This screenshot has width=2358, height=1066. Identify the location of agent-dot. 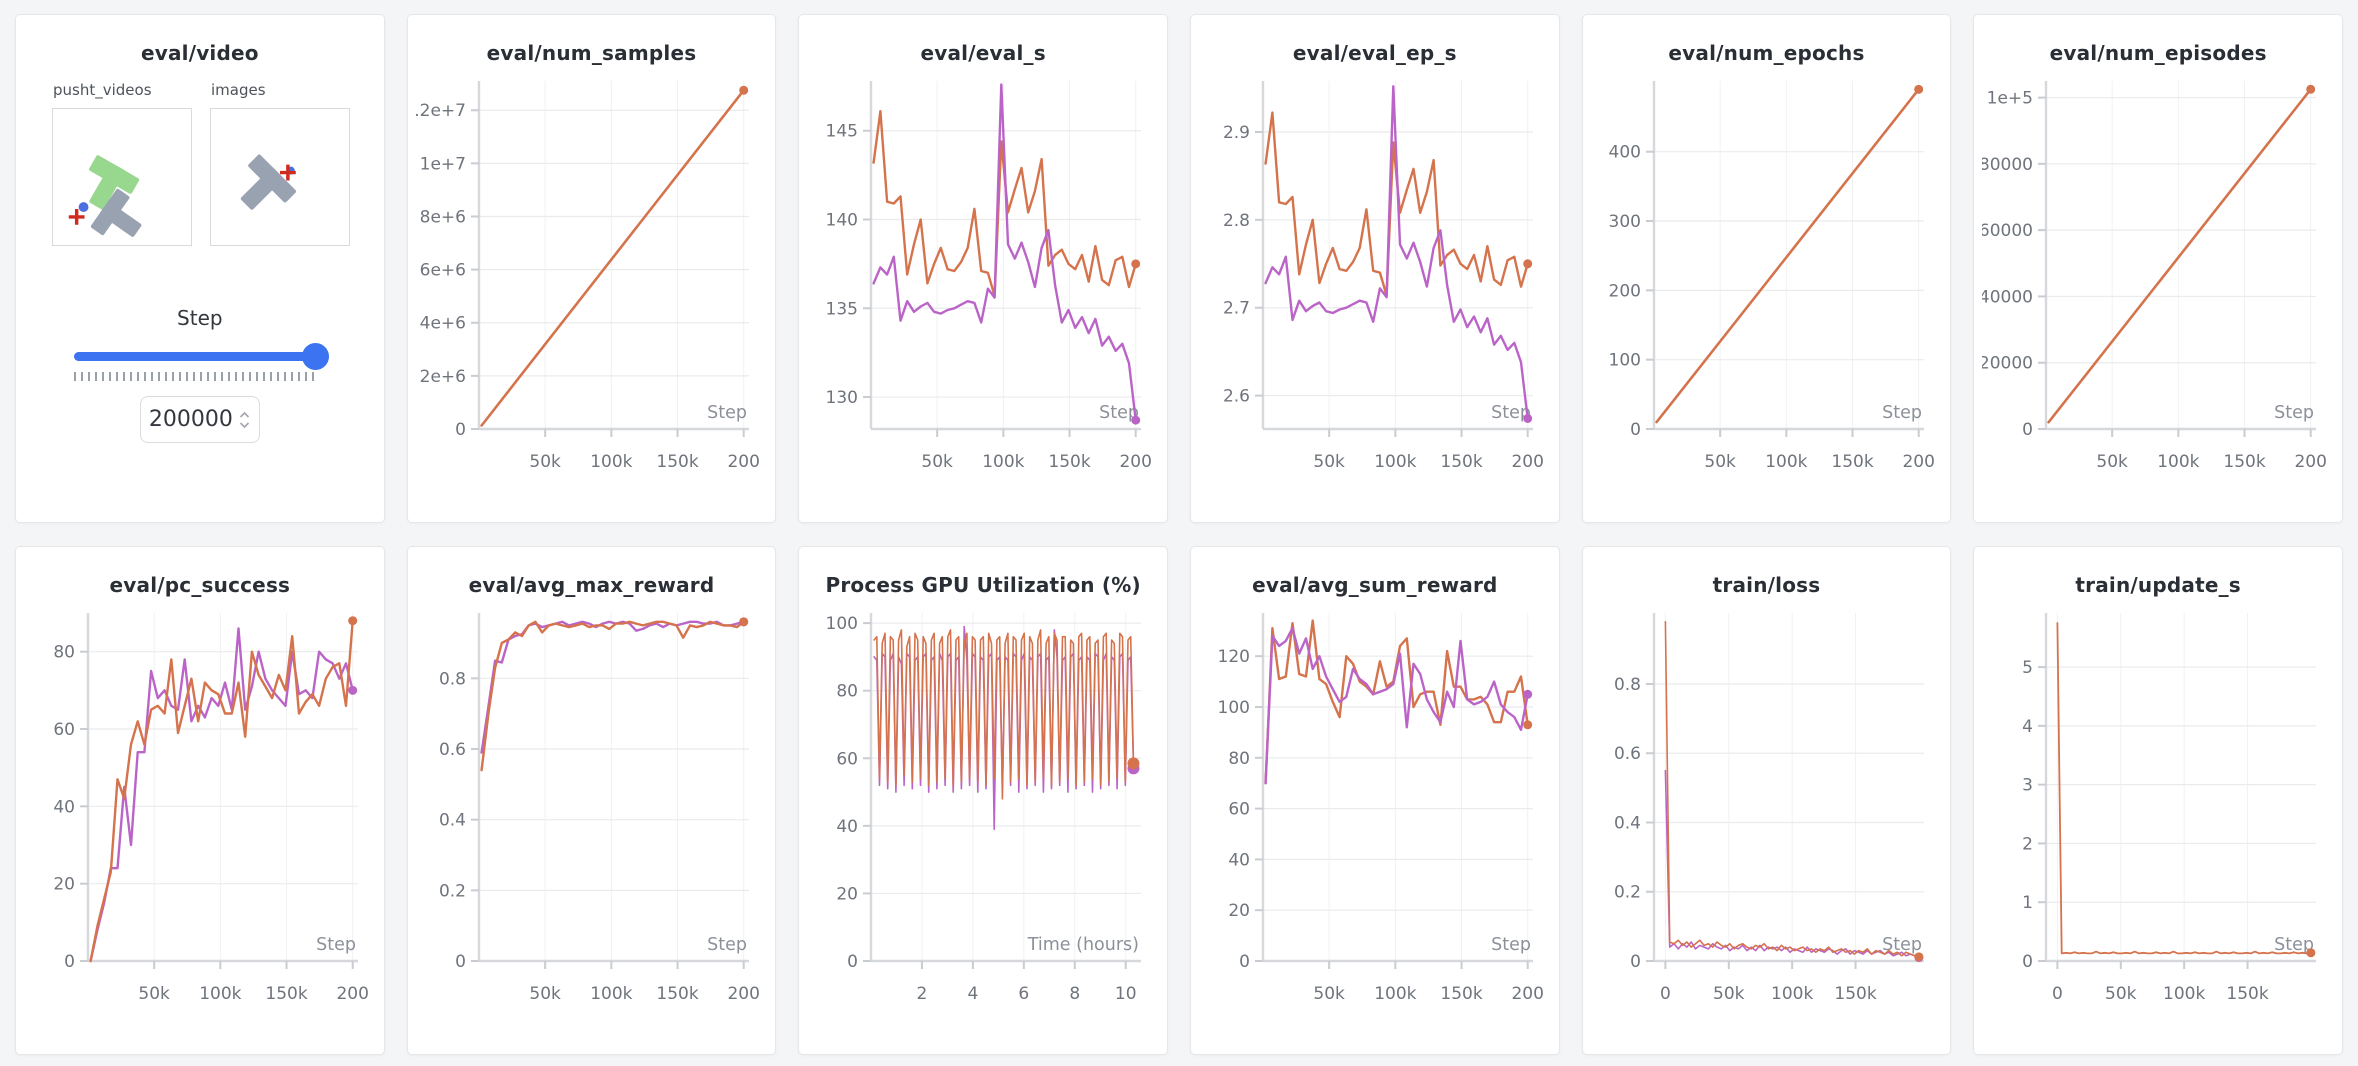
(83, 207).